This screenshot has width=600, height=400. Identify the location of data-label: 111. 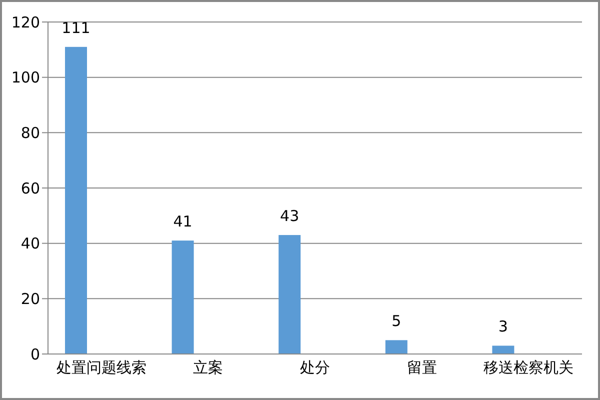
(76, 27).